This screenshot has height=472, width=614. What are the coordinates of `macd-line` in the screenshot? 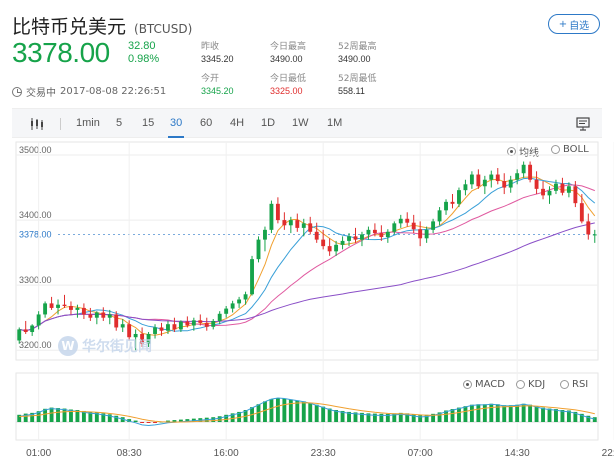 It's located at (307, 412).